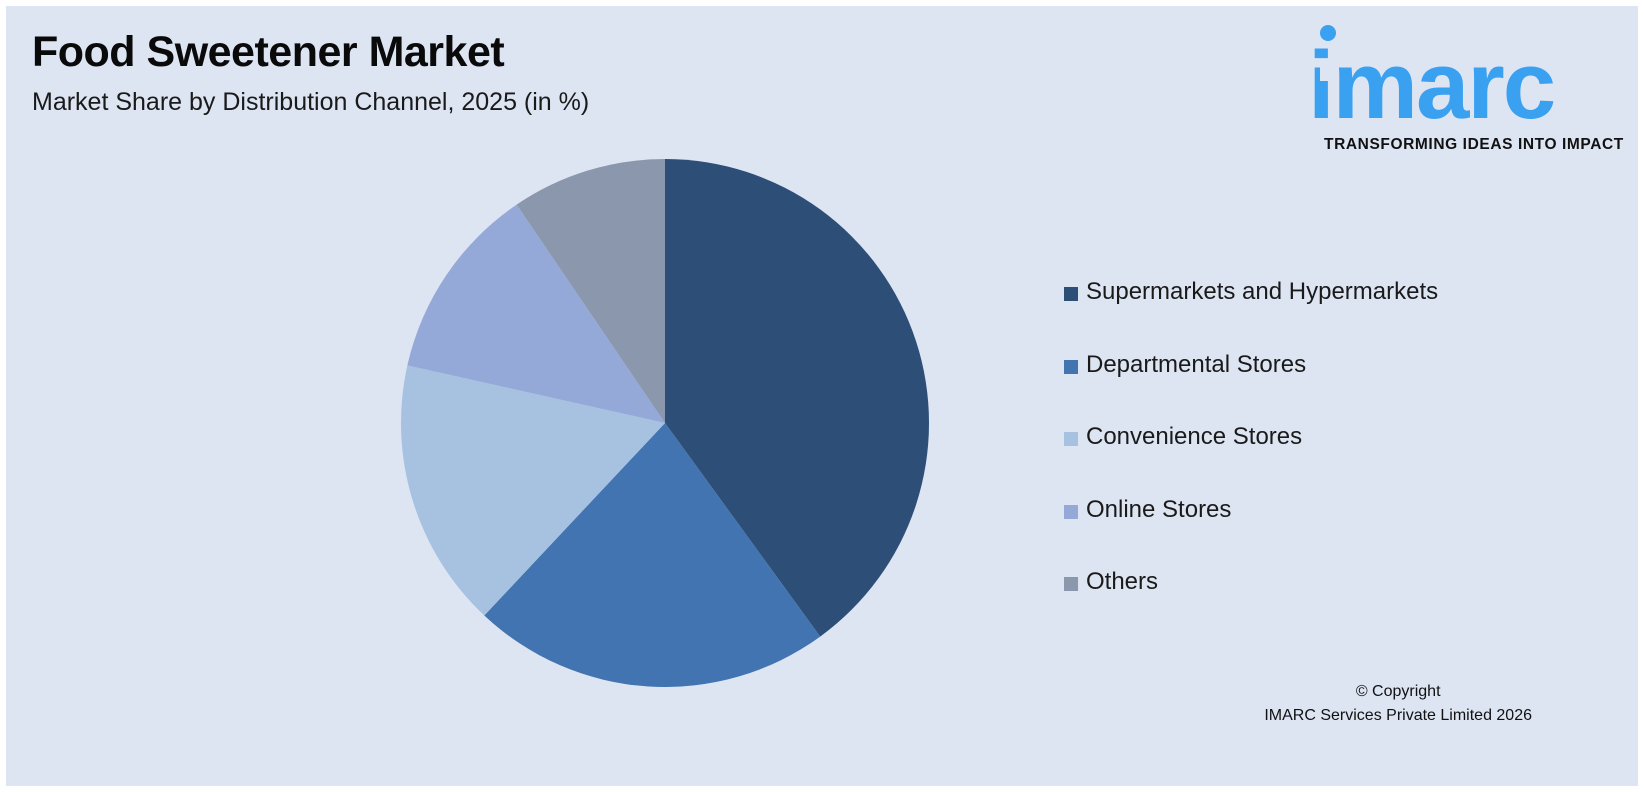 Image resolution: width=1644 pixels, height=792 pixels. What do you see at coordinates (1251, 532) in the screenshot?
I see `legend-item: Online Stores` at bounding box center [1251, 532].